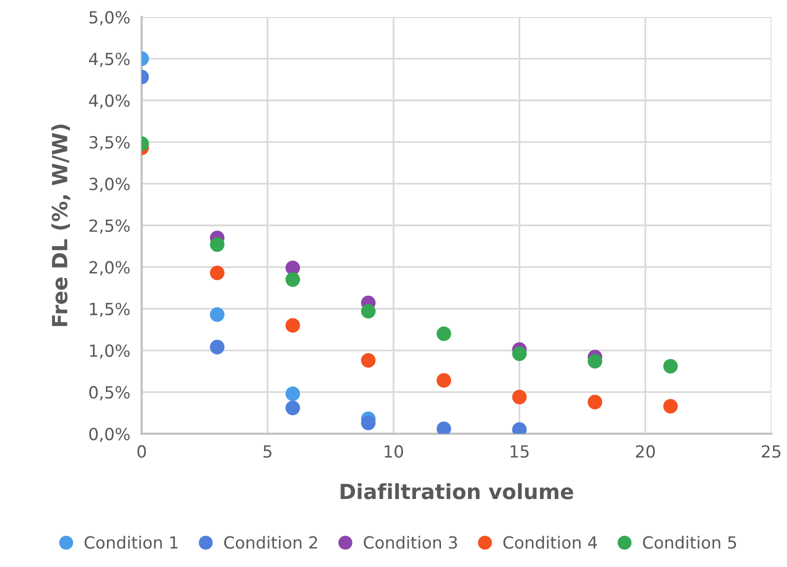 This screenshot has height=567, width=787. What do you see at coordinates (141, 451) in the screenshot?
I see `x-tick-label: 0` at bounding box center [141, 451].